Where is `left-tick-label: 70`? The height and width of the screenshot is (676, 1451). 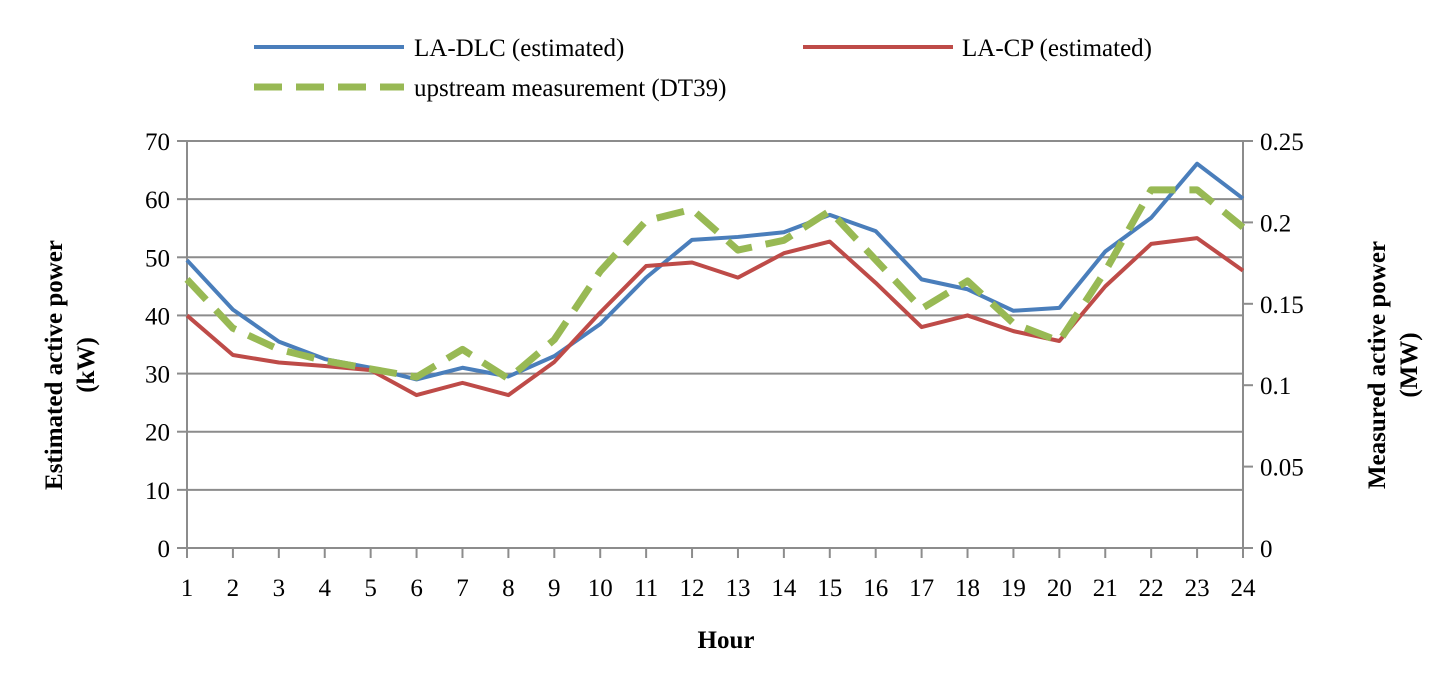
left-tick-label: 70 is located at coordinates (157, 142).